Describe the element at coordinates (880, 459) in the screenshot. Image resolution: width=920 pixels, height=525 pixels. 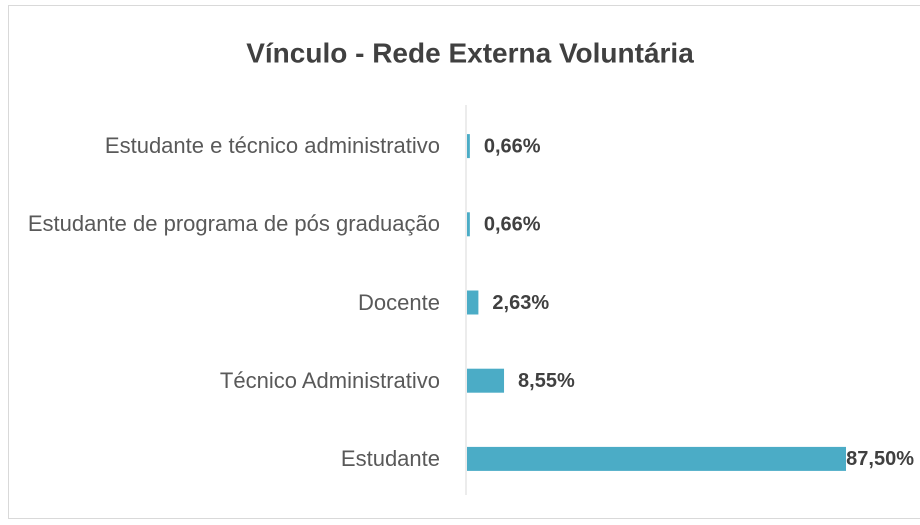
I see `value-label: 87,50%` at that location.